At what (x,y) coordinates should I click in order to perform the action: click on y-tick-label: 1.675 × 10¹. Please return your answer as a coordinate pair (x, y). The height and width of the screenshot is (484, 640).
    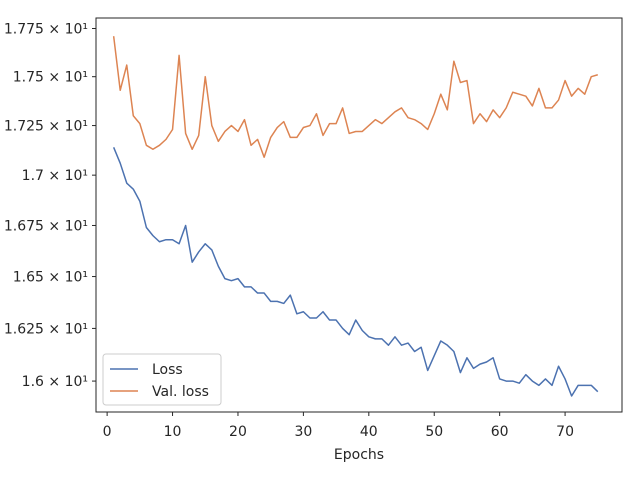
    Looking at the image, I should click on (46, 226).